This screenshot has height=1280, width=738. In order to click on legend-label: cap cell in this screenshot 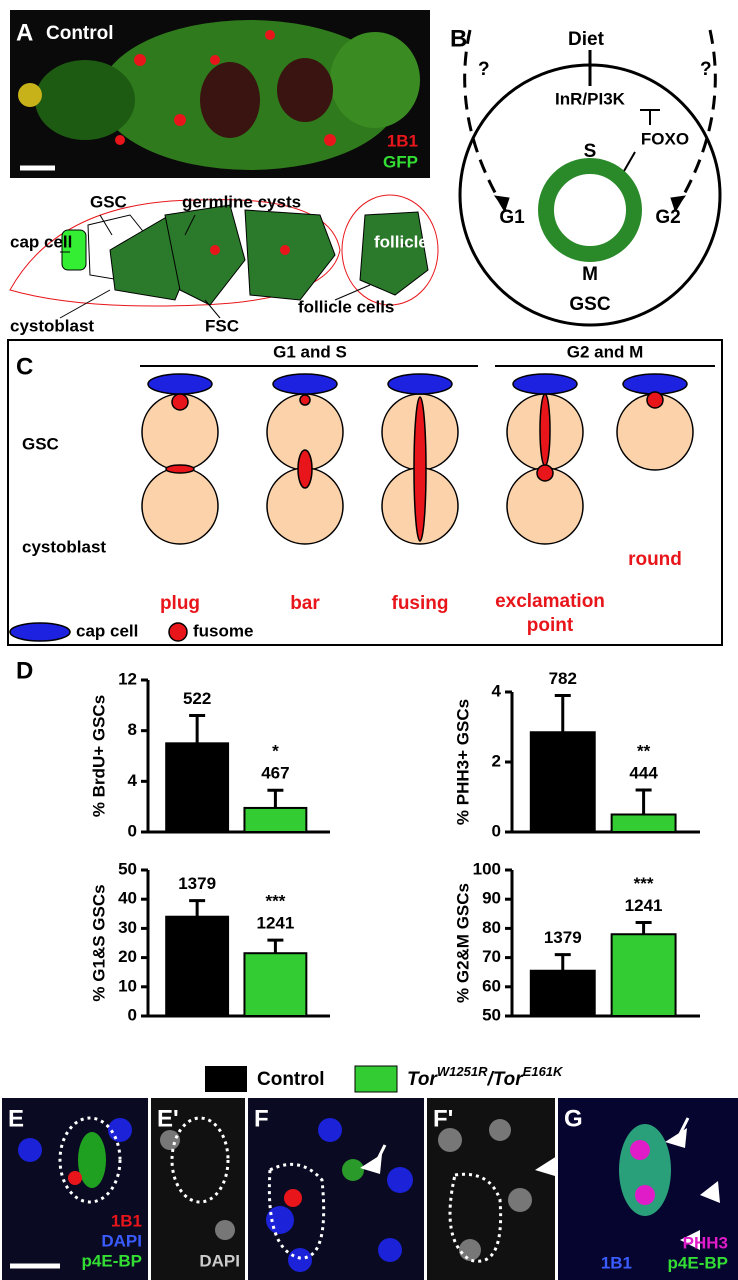, I will do `click(107, 630)`.